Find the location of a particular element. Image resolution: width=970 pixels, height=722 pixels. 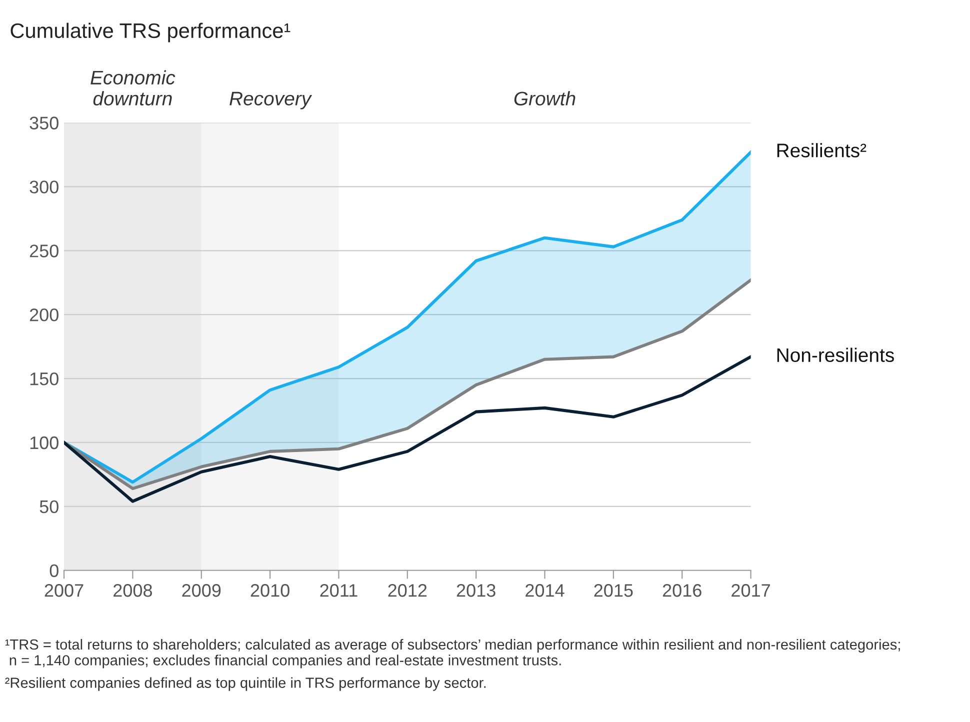

text: ¹TRS = total returns to shareholders; calculated as average of subsectors’ median performance within resilient and non-resilient categories; n = 1,140 companies; excludes financial companies and real-estate investment trusts. is located at coordinates (452, 653).